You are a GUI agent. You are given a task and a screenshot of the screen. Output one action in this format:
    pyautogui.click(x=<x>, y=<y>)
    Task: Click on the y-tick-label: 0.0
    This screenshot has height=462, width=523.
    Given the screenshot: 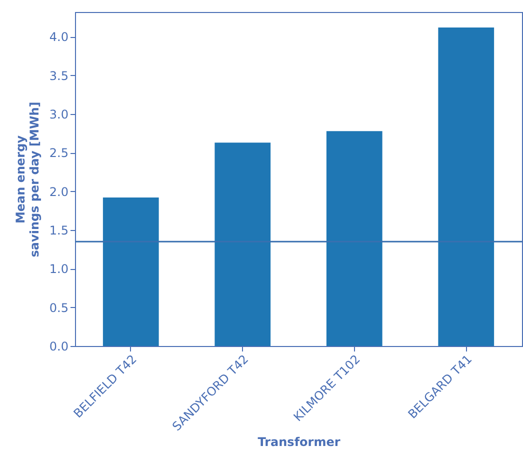 What is the action you would take?
    pyautogui.click(x=58, y=347)
    